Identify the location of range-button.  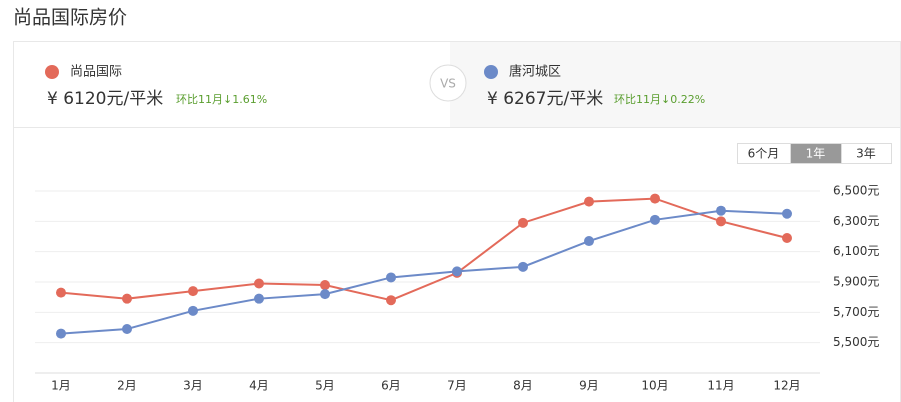
(866, 153).